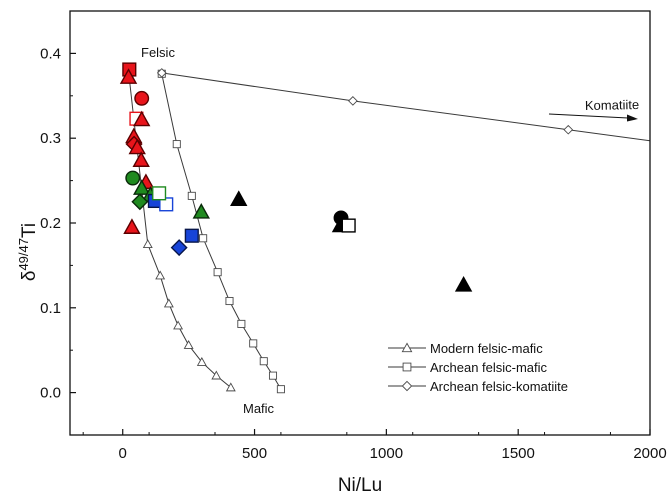 The image size is (671, 500). I want to click on x-tick-label: 1500, so click(517, 453).